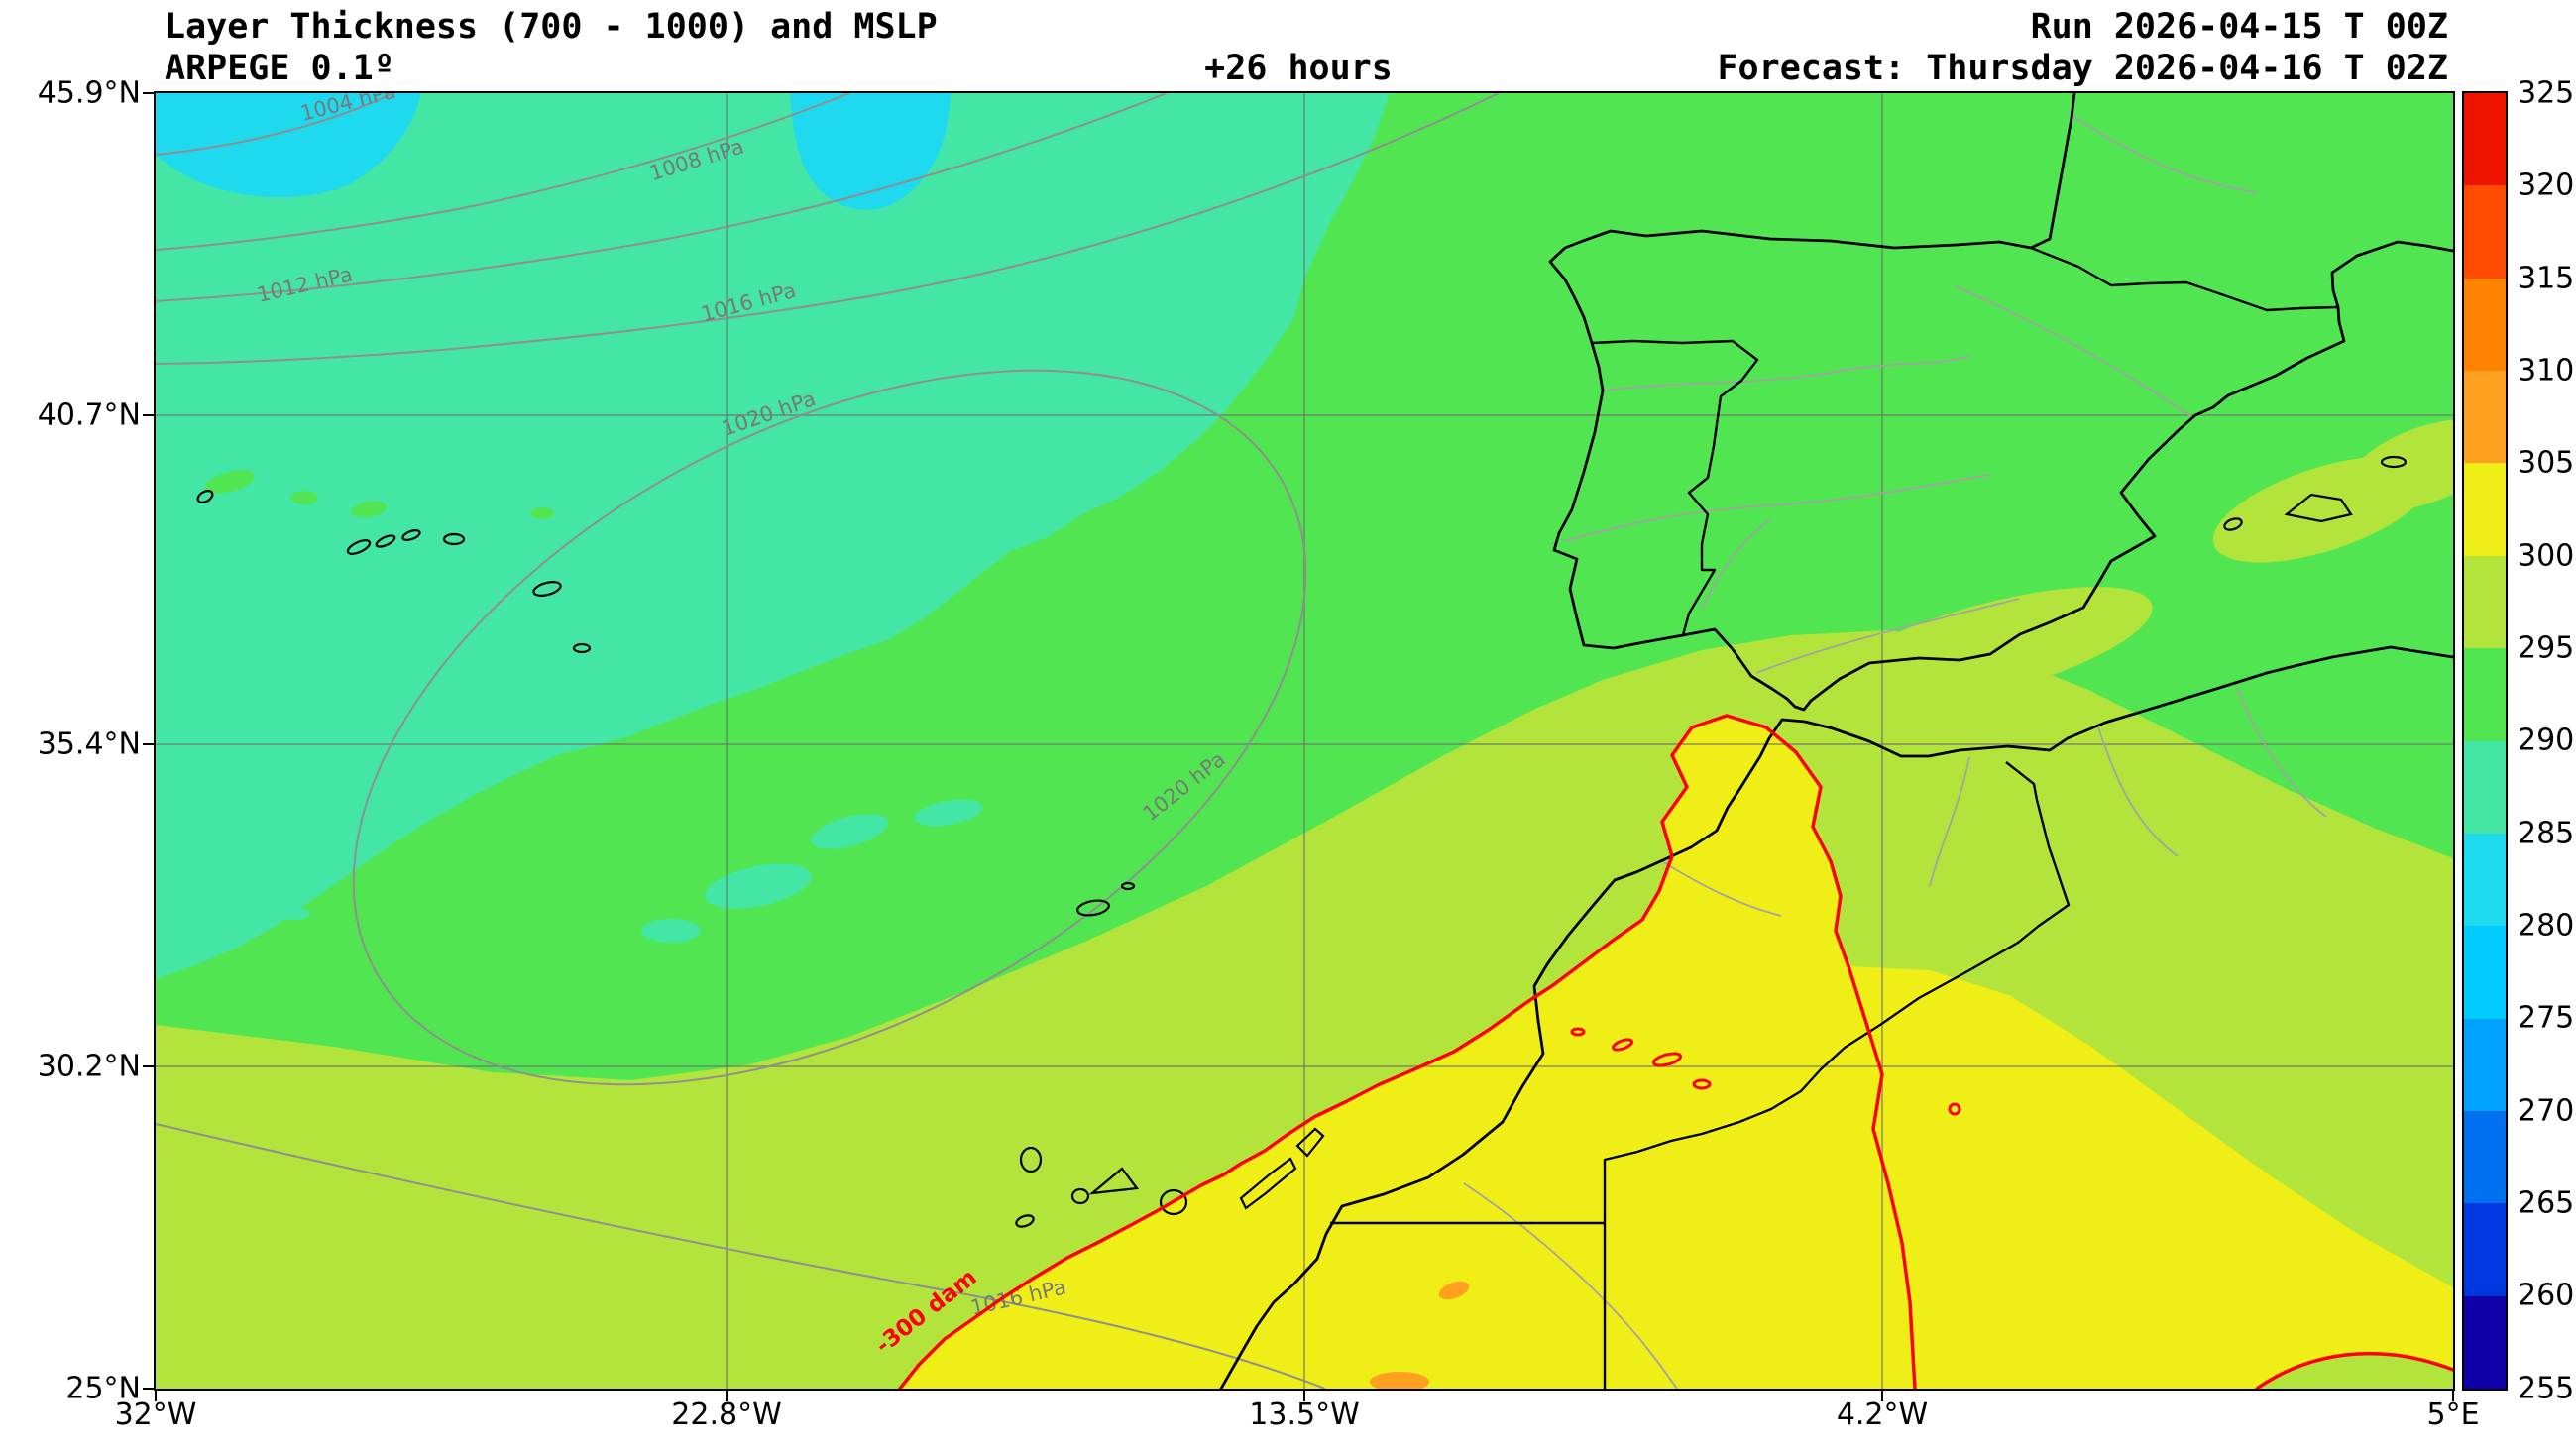 The width and height of the screenshot is (2576, 1452). I want to click on colorbar-tick-label: 285, so click(2546, 833).